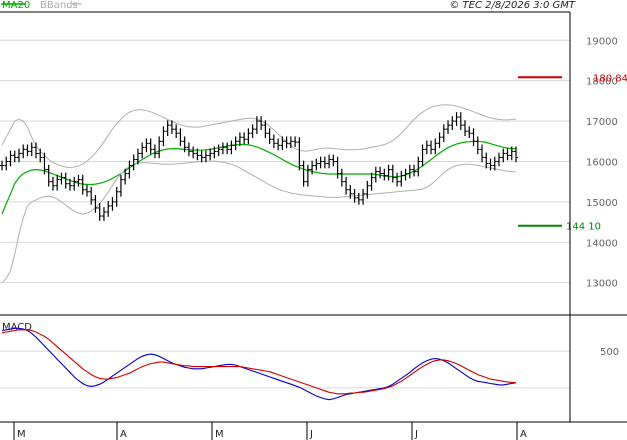  Describe the element at coordinates (609, 352) in the screenshot. I see `macd-tick-label: 500` at that location.